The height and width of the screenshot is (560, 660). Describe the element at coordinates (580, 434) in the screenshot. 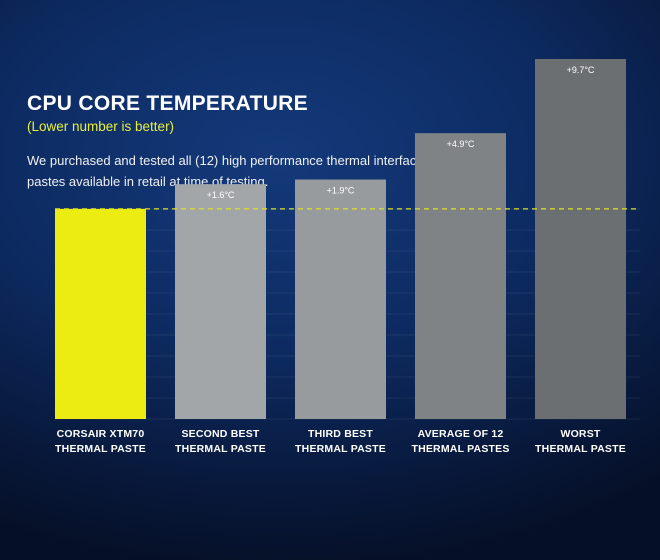

I see `category-label: WORST` at that location.